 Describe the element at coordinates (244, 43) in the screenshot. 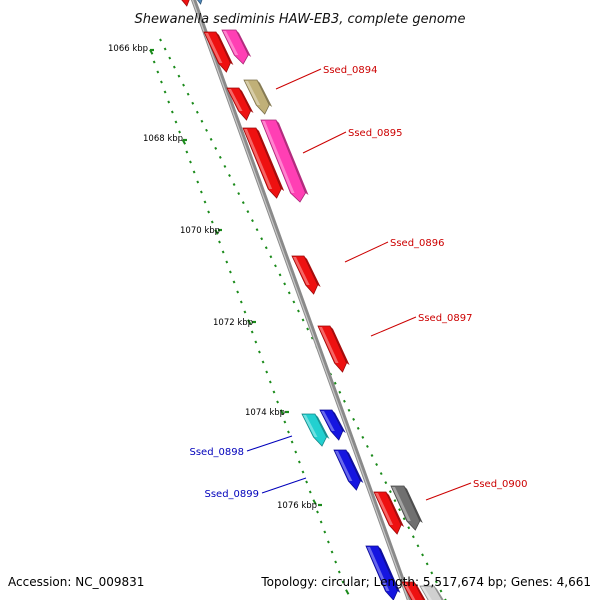

I see `gene-arrow-pink-a-side` at that location.